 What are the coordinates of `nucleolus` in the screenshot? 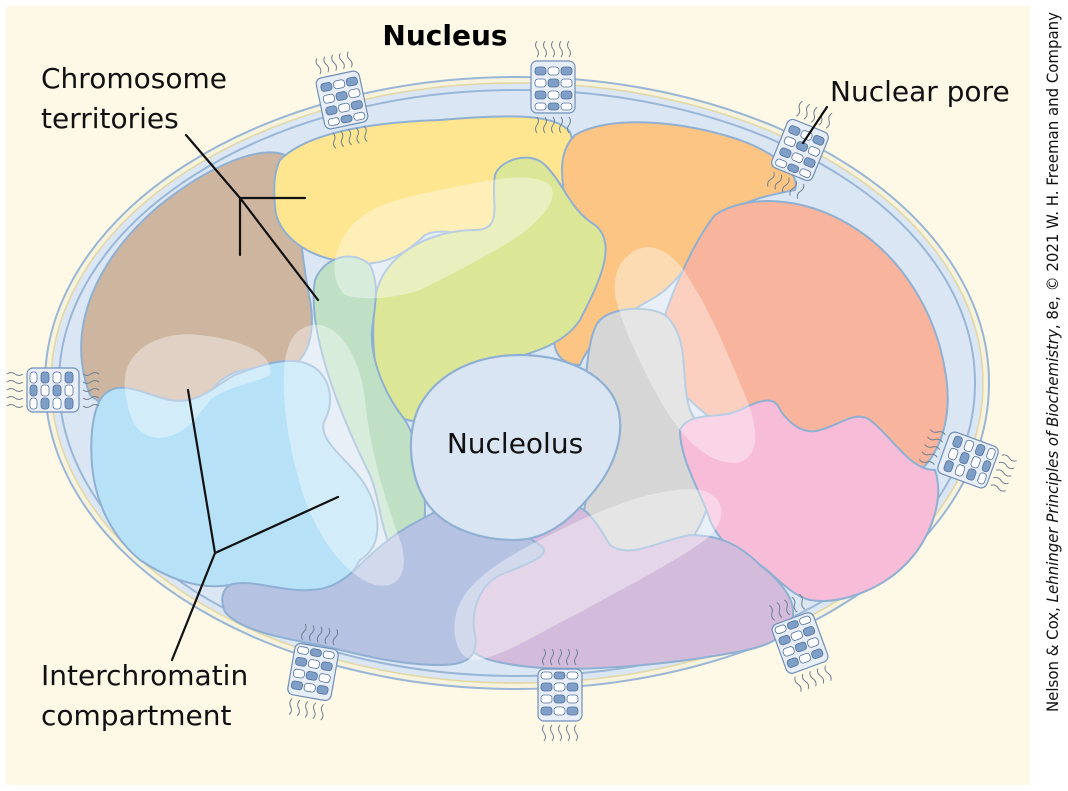 It's located at (515, 447).